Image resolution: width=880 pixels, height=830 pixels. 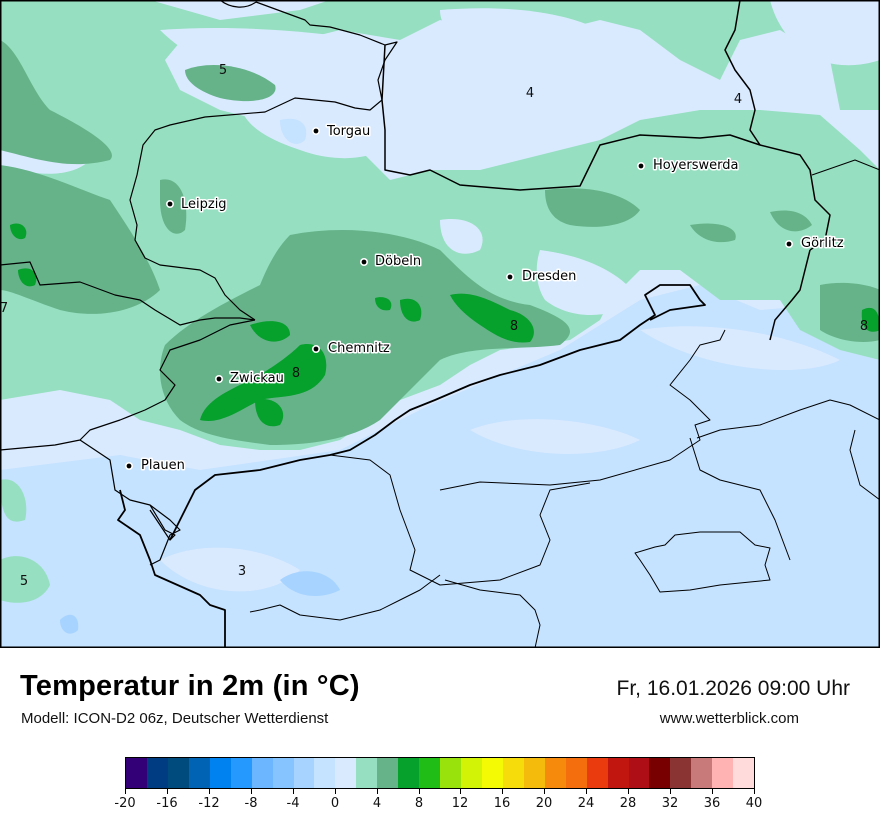 I want to click on isoline-label: 3, so click(x=242, y=571).